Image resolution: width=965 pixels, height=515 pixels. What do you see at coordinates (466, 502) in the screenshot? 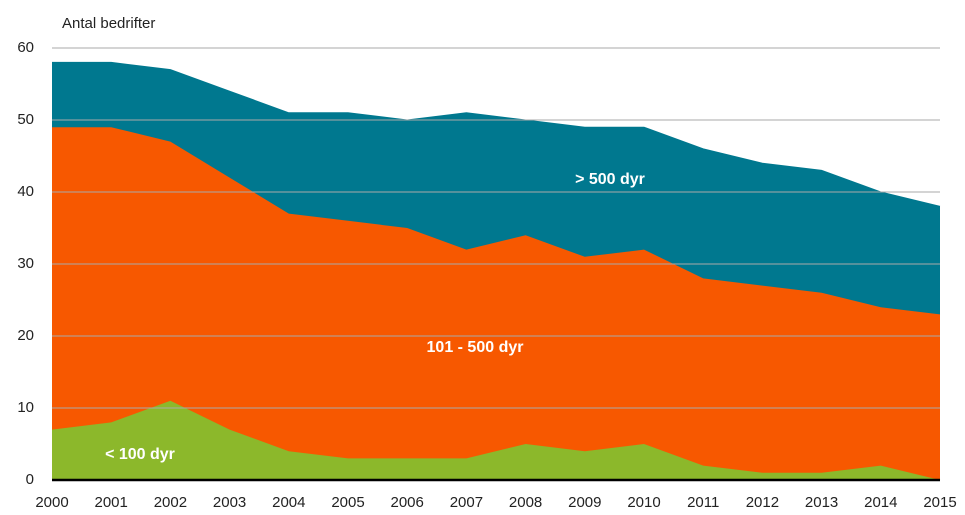
I see `x-tick-label: 2007` at bounding box center [466, 502].